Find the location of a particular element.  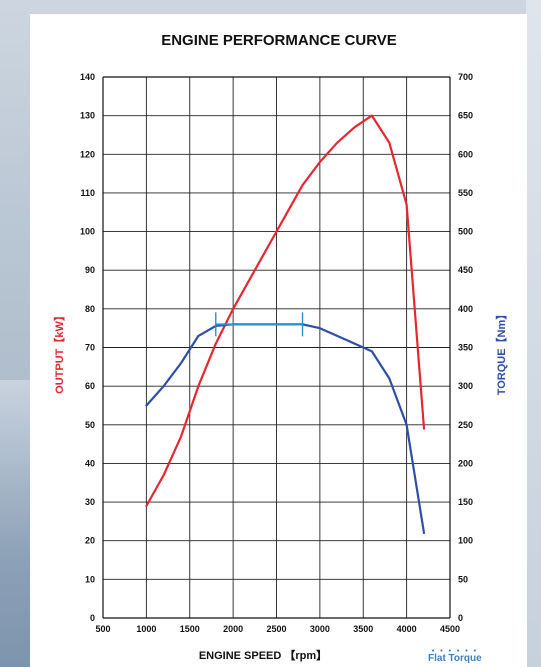

y-tick-label-output: 50 is located at coordinates (90, 425).